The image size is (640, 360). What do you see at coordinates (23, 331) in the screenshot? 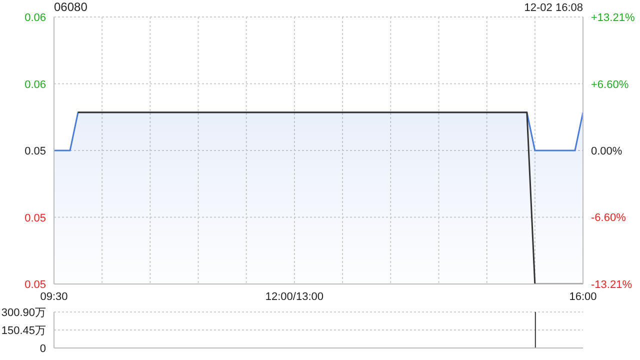
I see `y-tick-label: 150.45万` at bounding box center [23, 331].